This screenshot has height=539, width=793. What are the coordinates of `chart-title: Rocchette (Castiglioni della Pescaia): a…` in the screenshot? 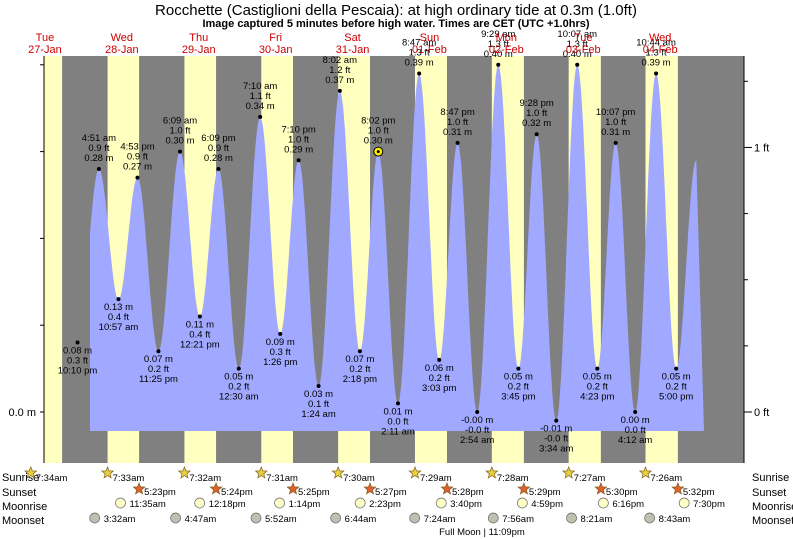 It's located at (396, 10).